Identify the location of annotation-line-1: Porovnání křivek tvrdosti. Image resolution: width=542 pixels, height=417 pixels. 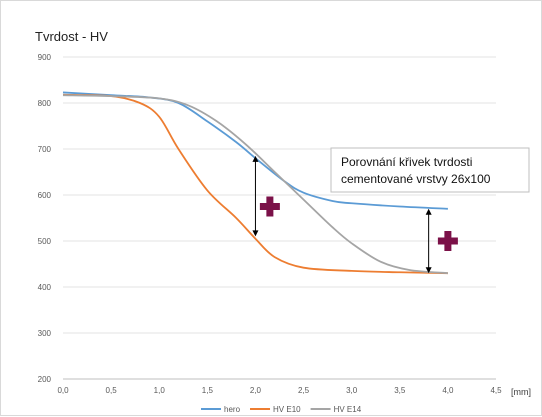
(406, 162).